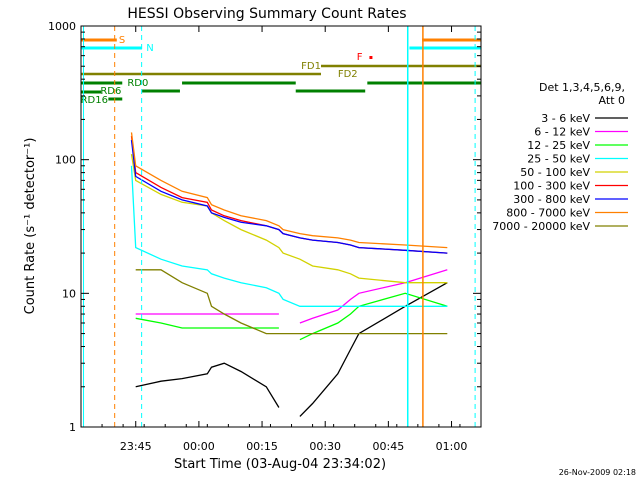 This screenshot has height=480, width=640. I want to click on x-tick-label: 00:15, so click(262, 446).